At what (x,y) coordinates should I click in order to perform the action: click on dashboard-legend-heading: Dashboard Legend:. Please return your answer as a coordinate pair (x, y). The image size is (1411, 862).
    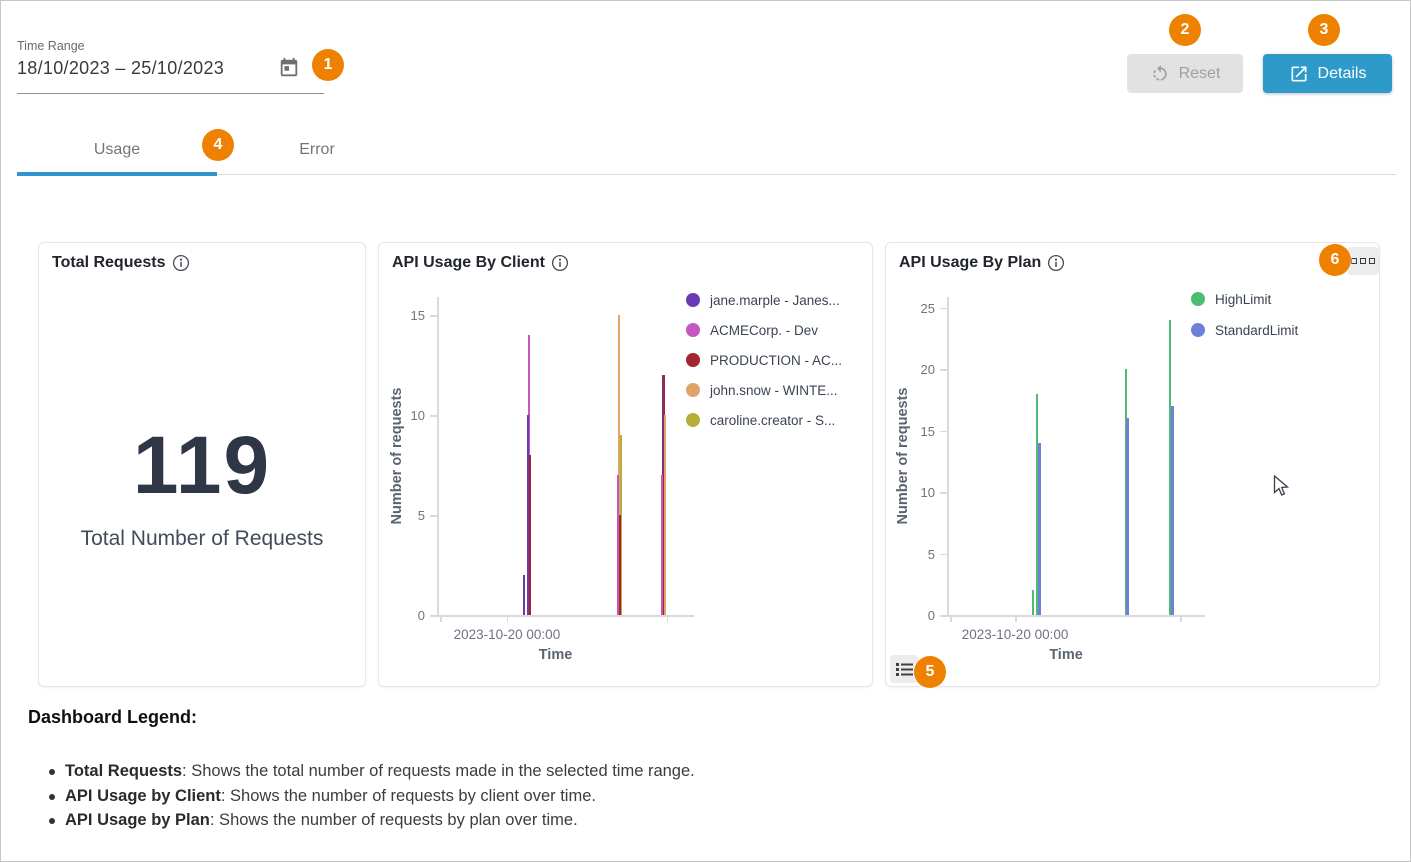
    Looking at the image, I should click on (113, 717).